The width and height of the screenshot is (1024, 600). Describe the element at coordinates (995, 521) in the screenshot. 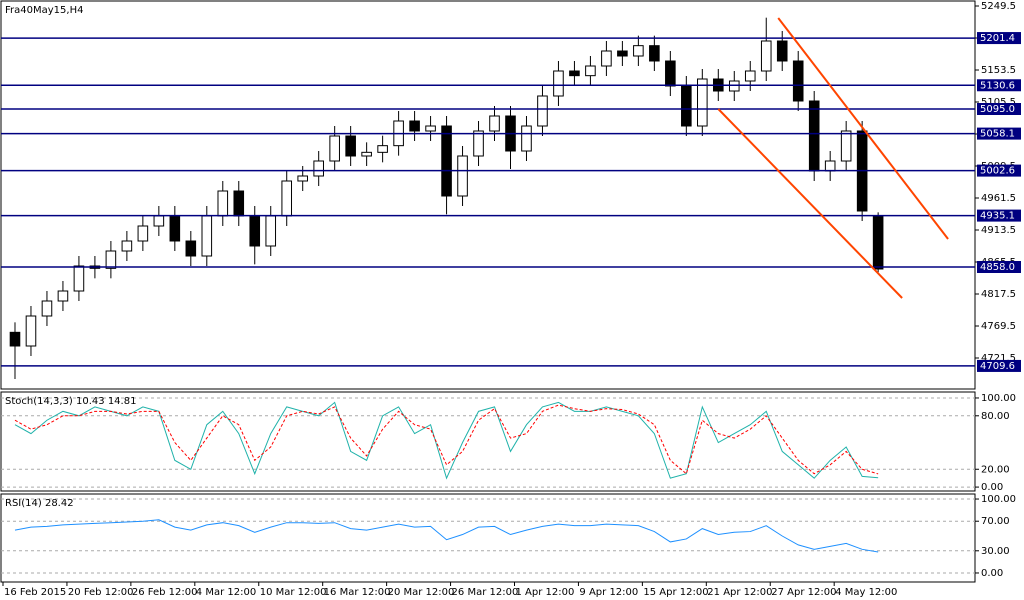

I see `y-tick-label: 70.00` at that location.